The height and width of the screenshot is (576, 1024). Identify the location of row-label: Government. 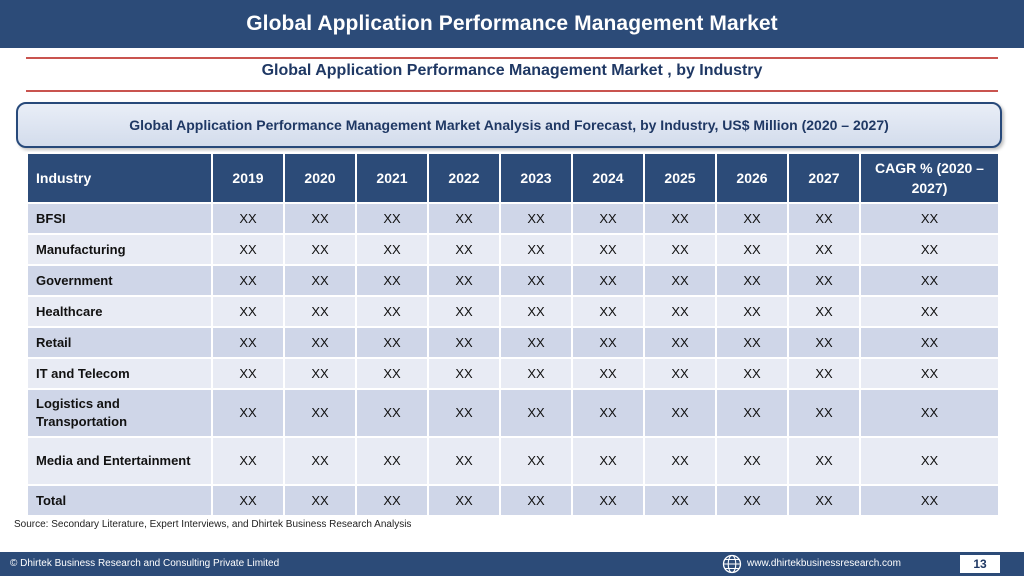
(119, 280).